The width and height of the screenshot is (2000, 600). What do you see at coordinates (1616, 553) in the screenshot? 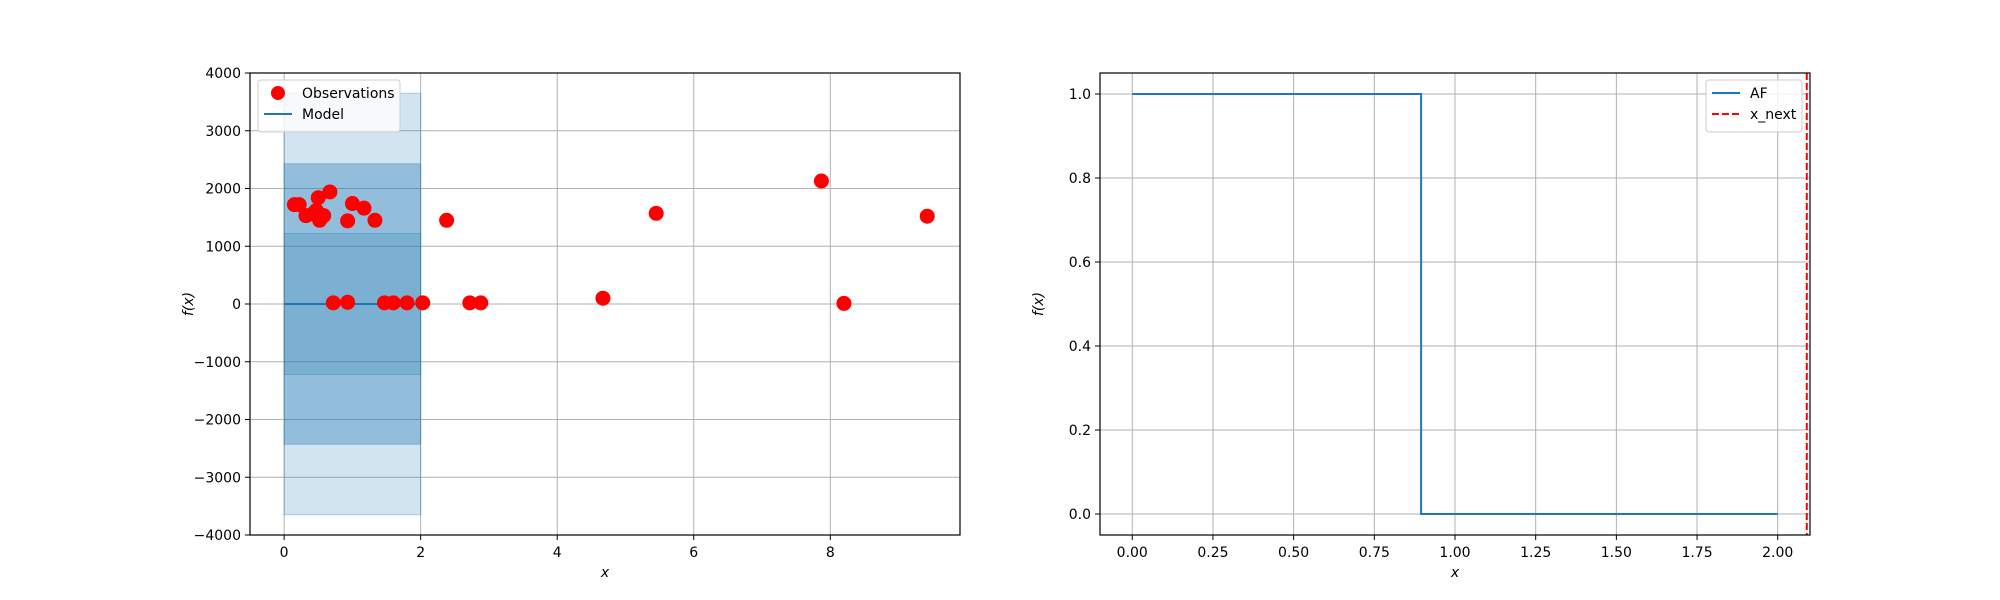
I see `x-tick-label: 1.50` at bounding box center [1616, 553].